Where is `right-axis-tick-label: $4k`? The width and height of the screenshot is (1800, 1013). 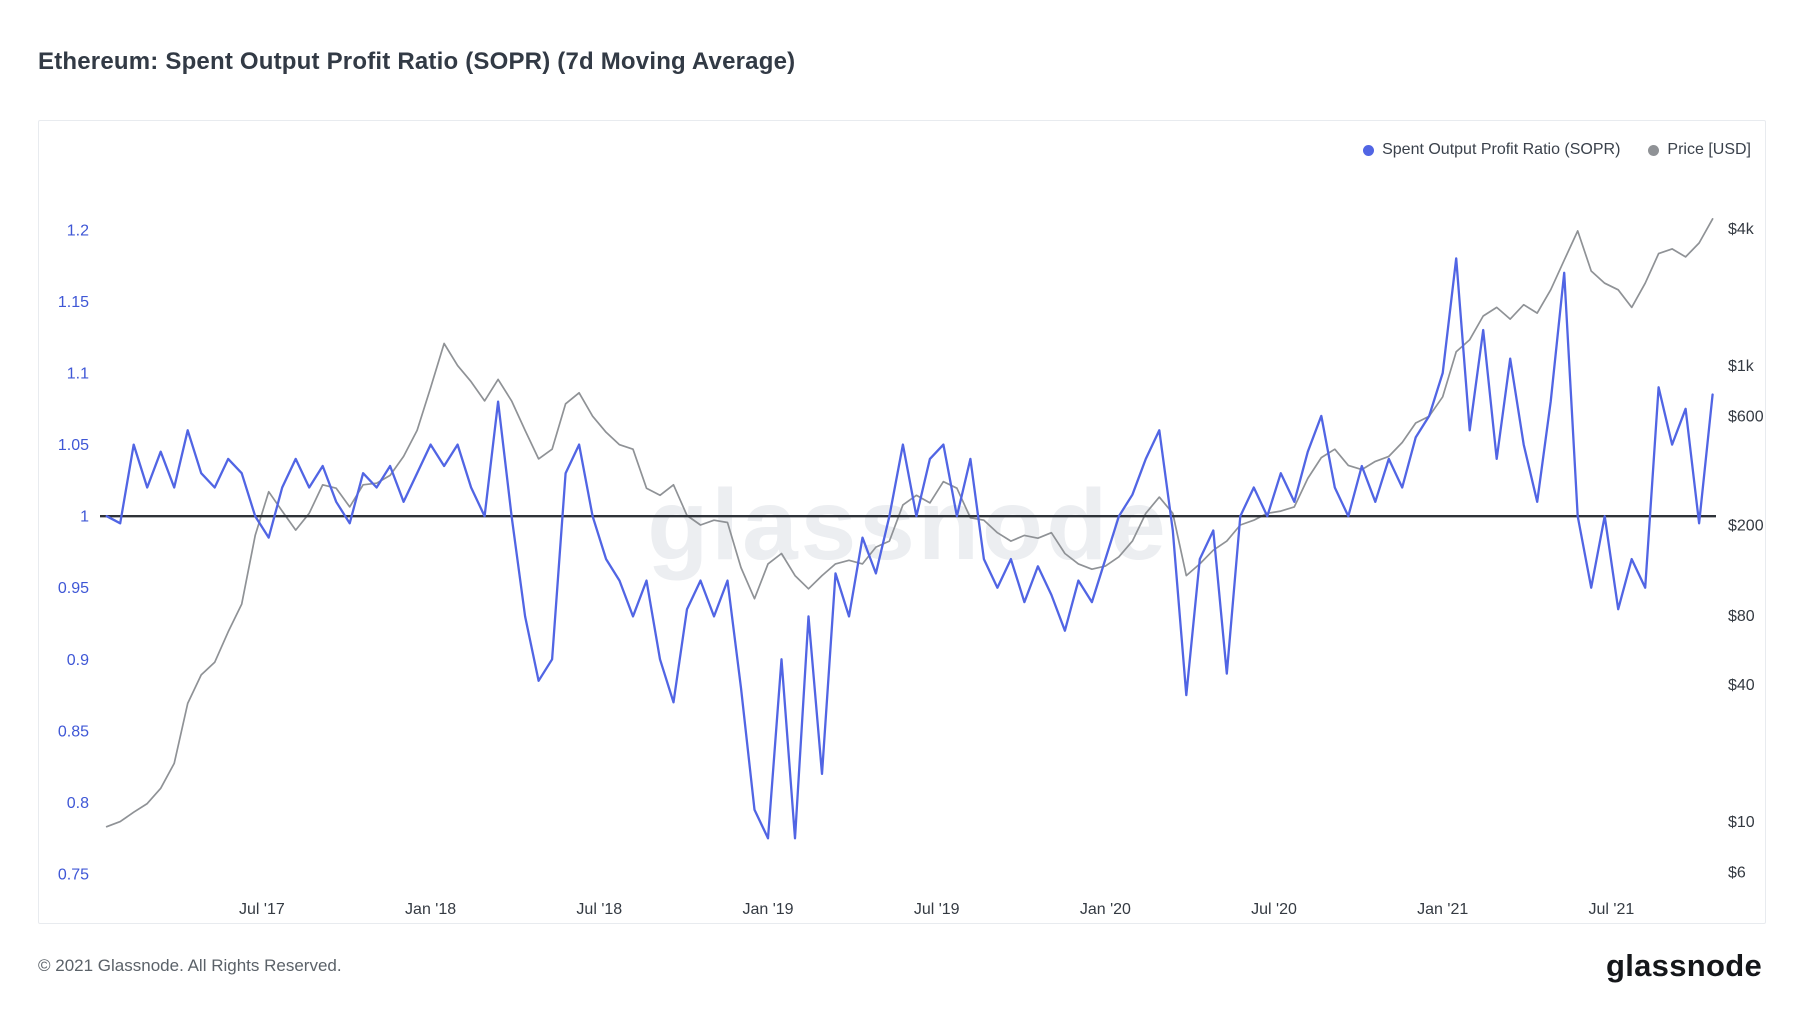
right-axis-tick-label: $4k is located at coordinates (1741, 229).